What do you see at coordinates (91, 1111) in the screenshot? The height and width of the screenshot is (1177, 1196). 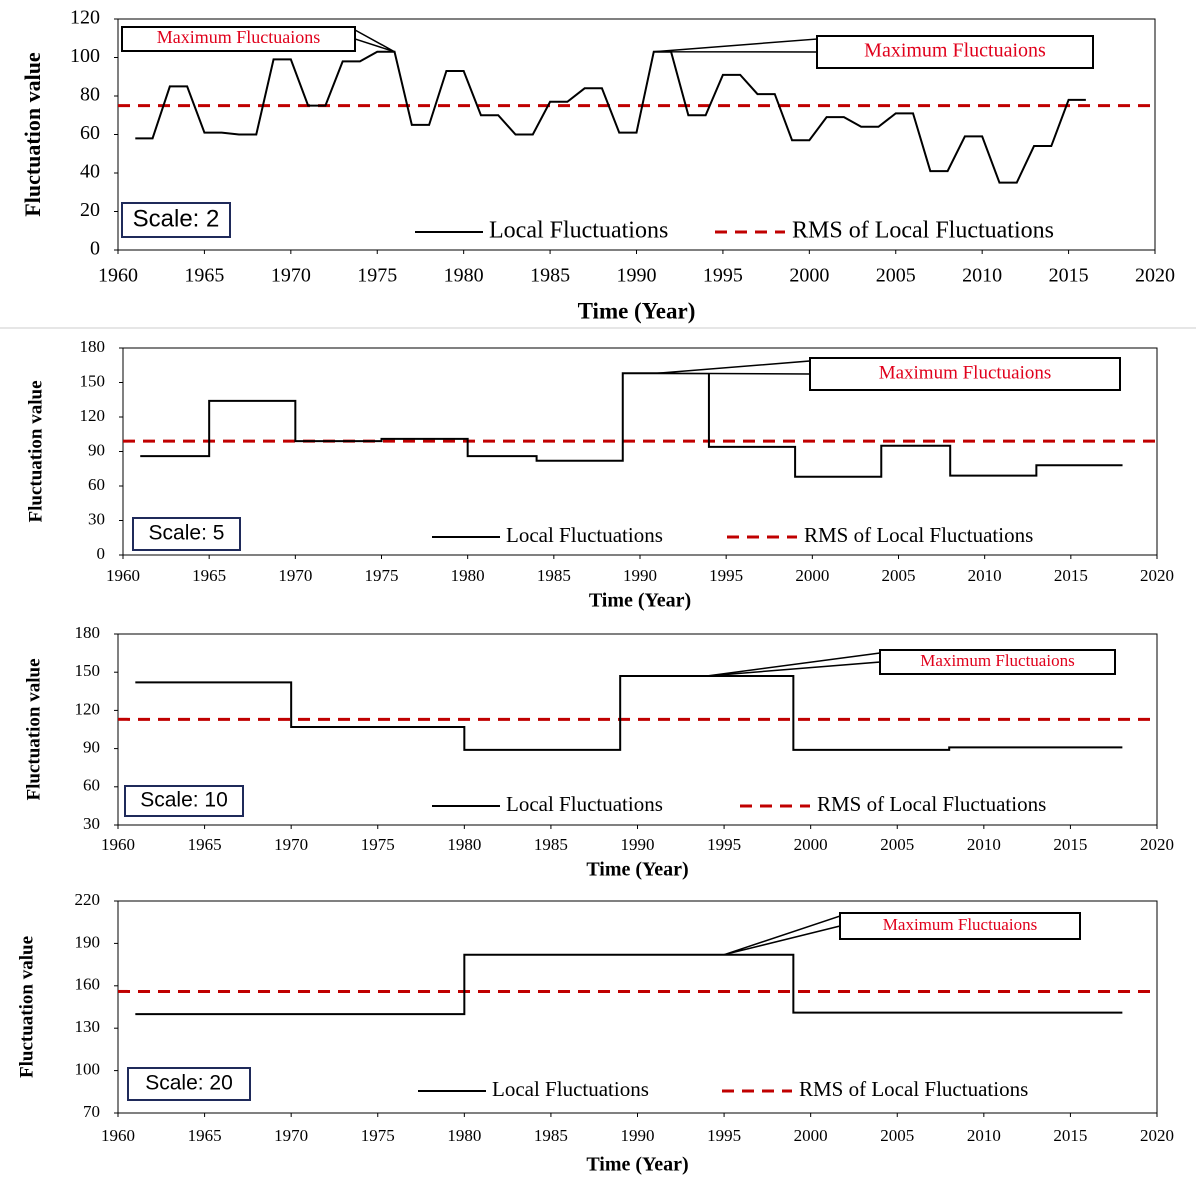 I see `y-tick-label: 70` at bounding box center [91, 1111].